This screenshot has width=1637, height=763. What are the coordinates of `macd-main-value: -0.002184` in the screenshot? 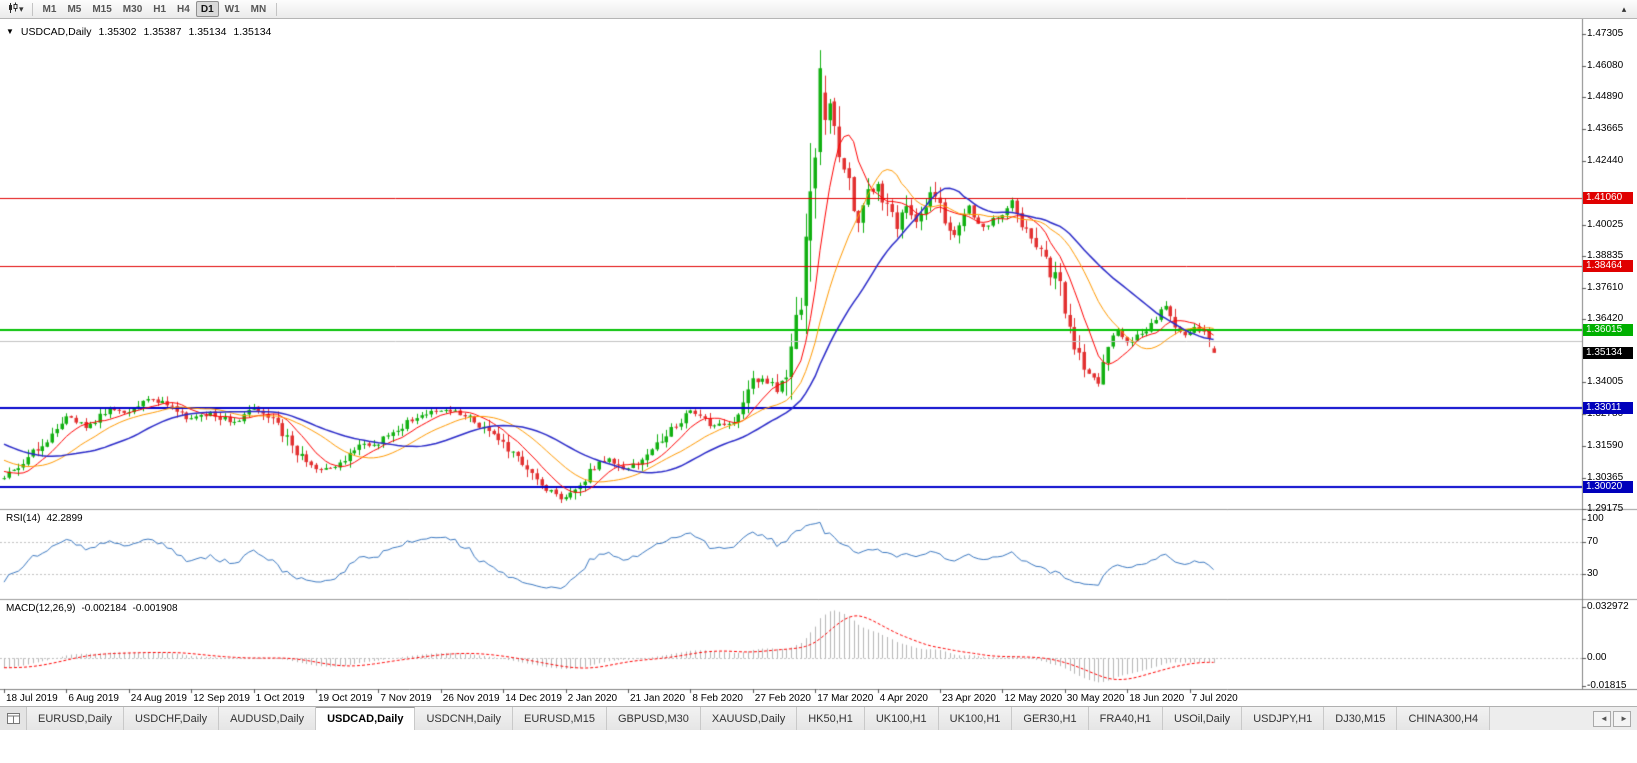 It's located at (104, 608).